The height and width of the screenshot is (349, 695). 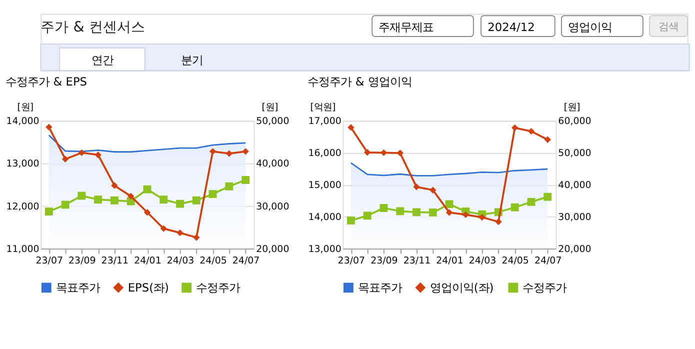 I want to click on chart-title: 수정주가 & 영업이익, so click(x=360, y=81).